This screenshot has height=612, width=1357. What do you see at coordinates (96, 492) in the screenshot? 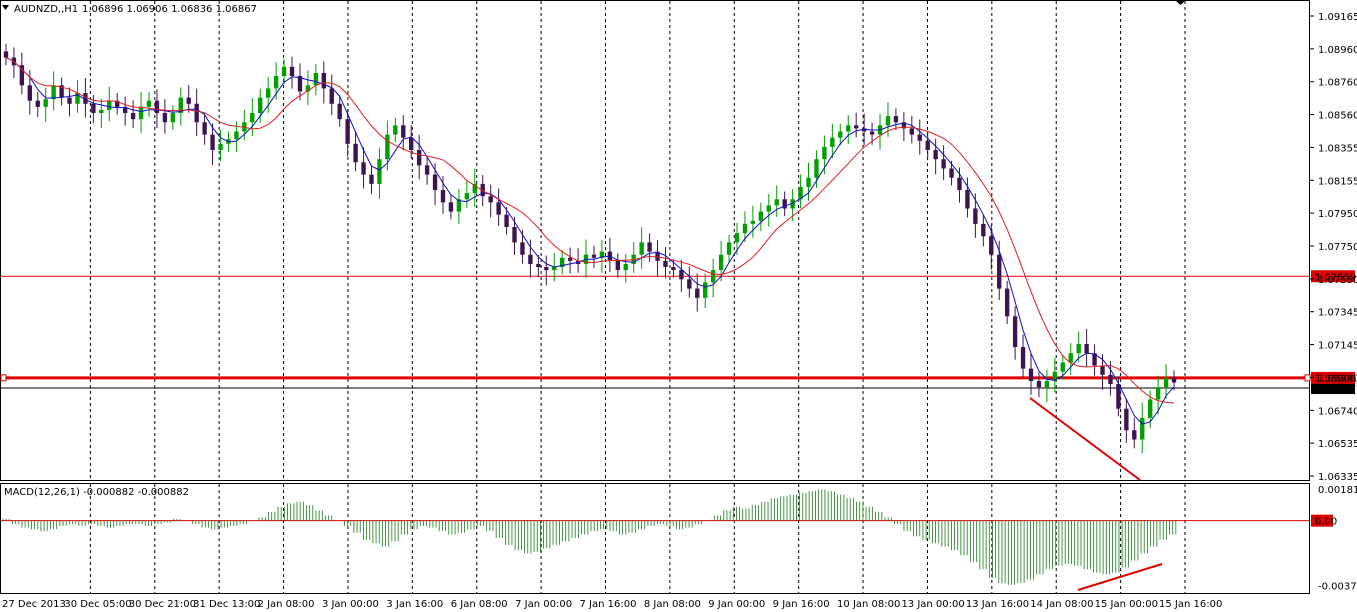
I see `macd-label: MACD(12,26,1) -0.000882 -0.000882` at bounding box center [96, 492].